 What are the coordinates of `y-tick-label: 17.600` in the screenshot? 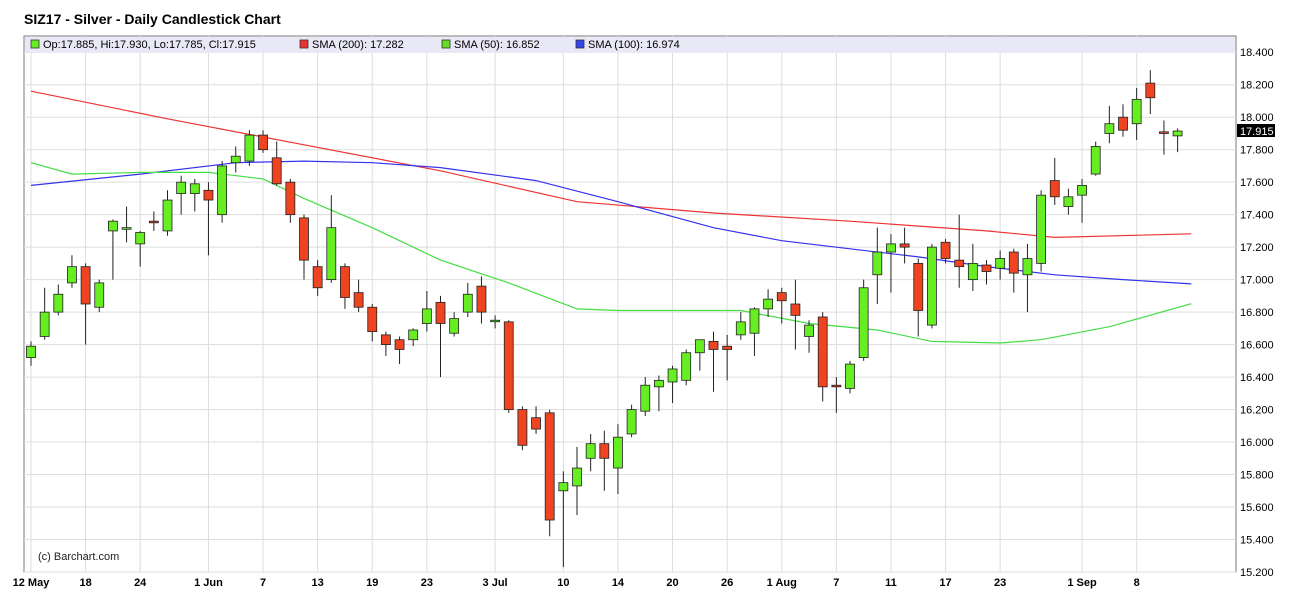 It's located at (1257, 183).